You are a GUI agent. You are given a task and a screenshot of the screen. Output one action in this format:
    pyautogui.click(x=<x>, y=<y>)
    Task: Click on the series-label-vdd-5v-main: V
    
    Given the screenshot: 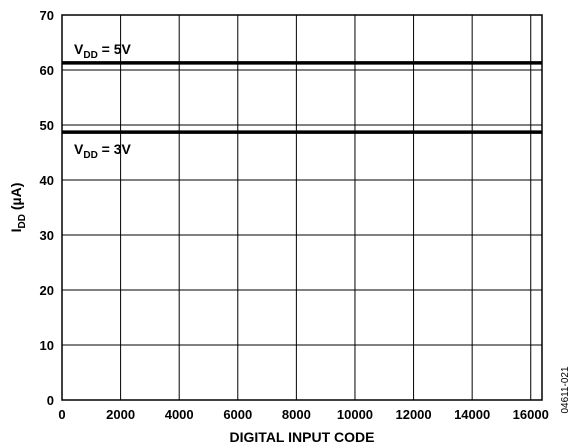 What is the action you would take?
    pyautogui.click(x=79, y=49)
    